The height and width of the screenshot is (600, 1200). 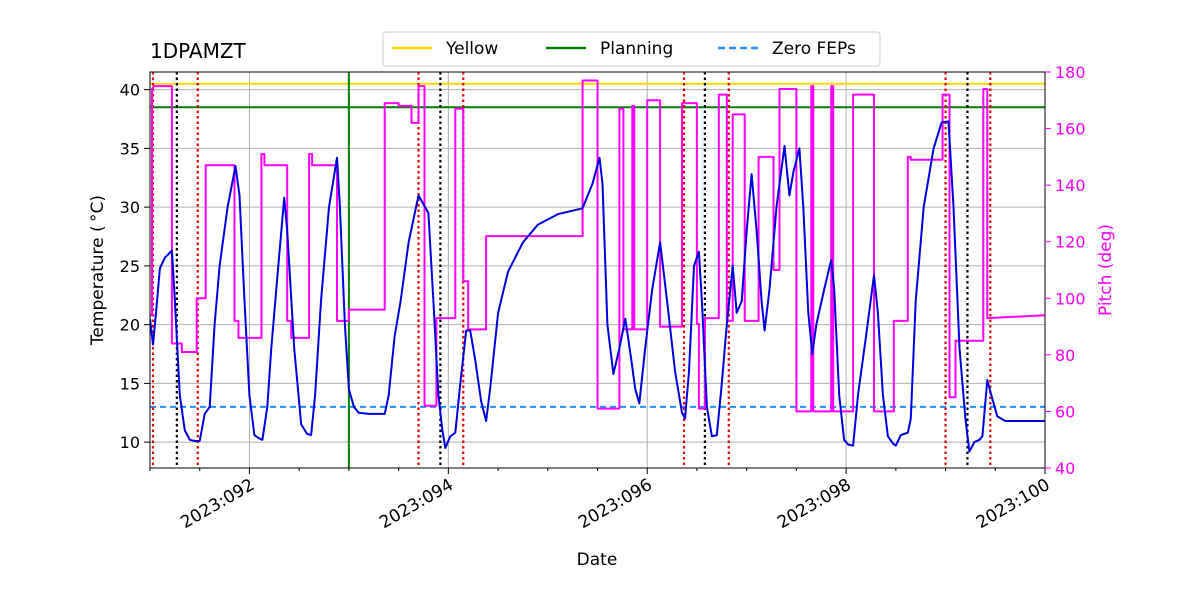 I want to click on y2-tick-label: 40, so click(x=1065, y=468).